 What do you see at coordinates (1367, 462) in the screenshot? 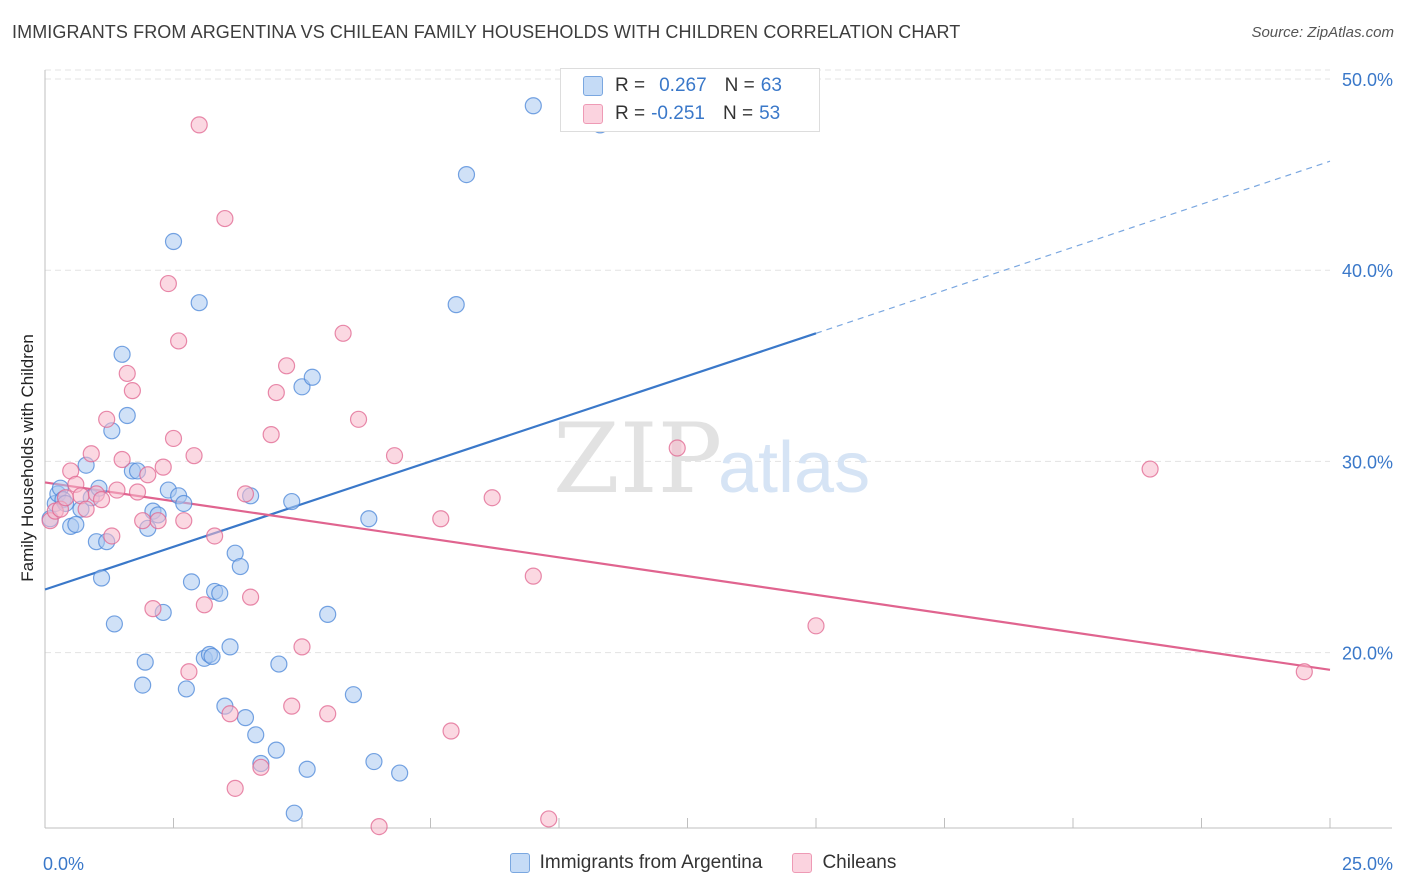
I see `y-tick-label: 30.0%` at bounding box center [1367, 462].